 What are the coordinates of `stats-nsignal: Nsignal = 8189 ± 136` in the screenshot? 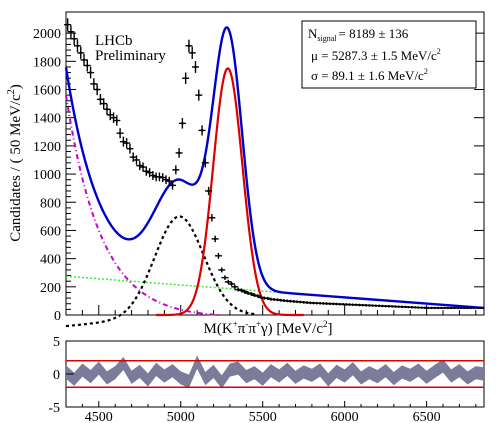 It's located at (358, 34).